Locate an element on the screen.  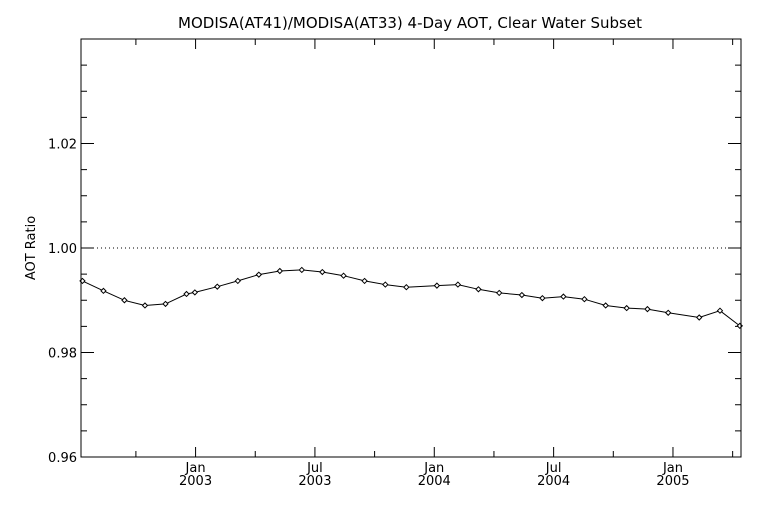
y-tick-label: 1.00 is located at coordinates (62, 249).